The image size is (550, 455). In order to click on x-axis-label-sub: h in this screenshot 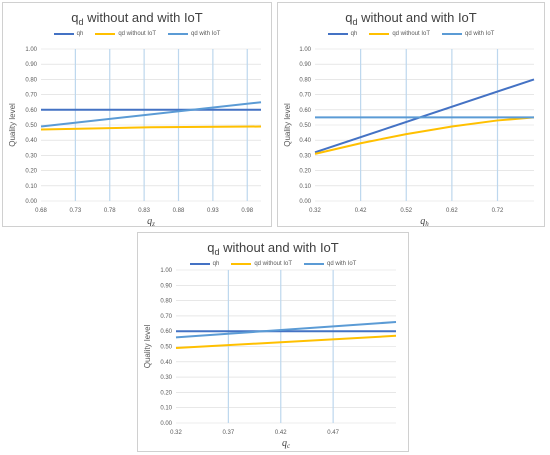, I will do `click(427, 223)`.